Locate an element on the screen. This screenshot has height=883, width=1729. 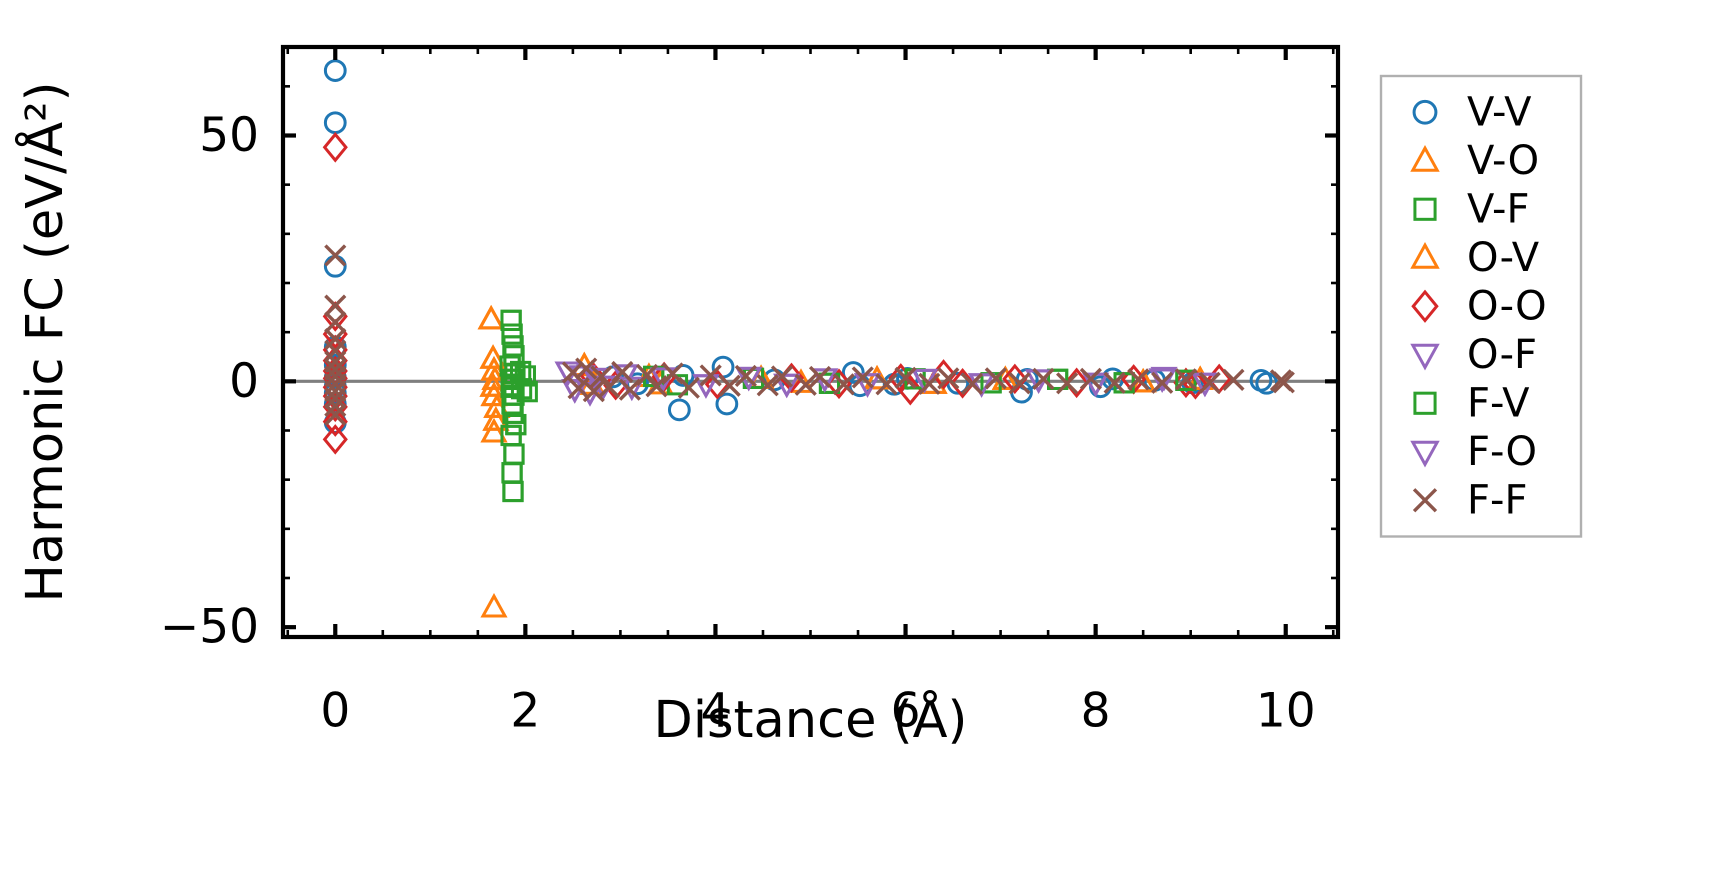
x-tick-label: 4 is located at coordinates (716, 710).